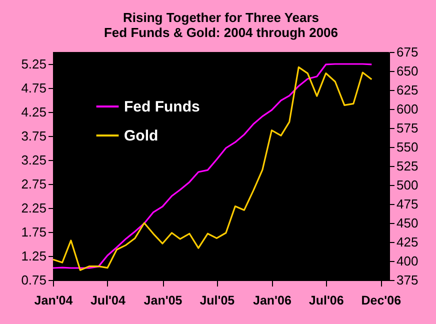  I want to click on y-tick-label: 5.25, so click(33, 64).